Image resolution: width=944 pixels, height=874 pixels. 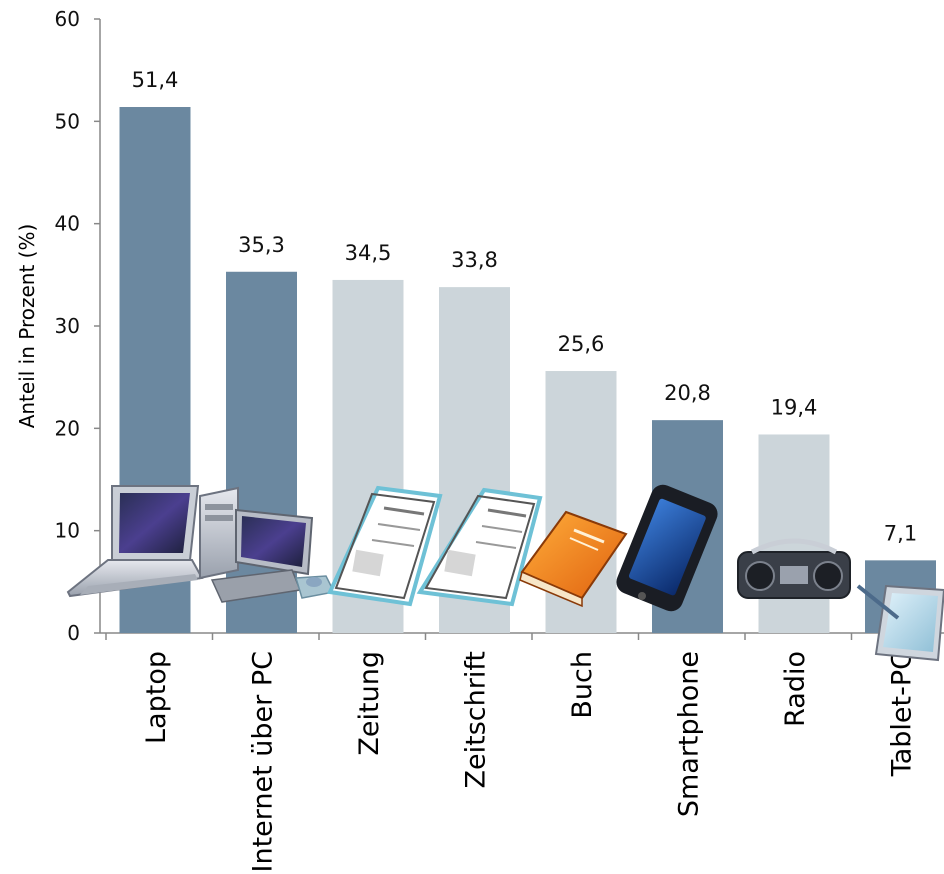 What do you see at coordinates (794, 407) in the screenshot?
I see `data-label-7: 19,4` at bounding box center [794, 407].